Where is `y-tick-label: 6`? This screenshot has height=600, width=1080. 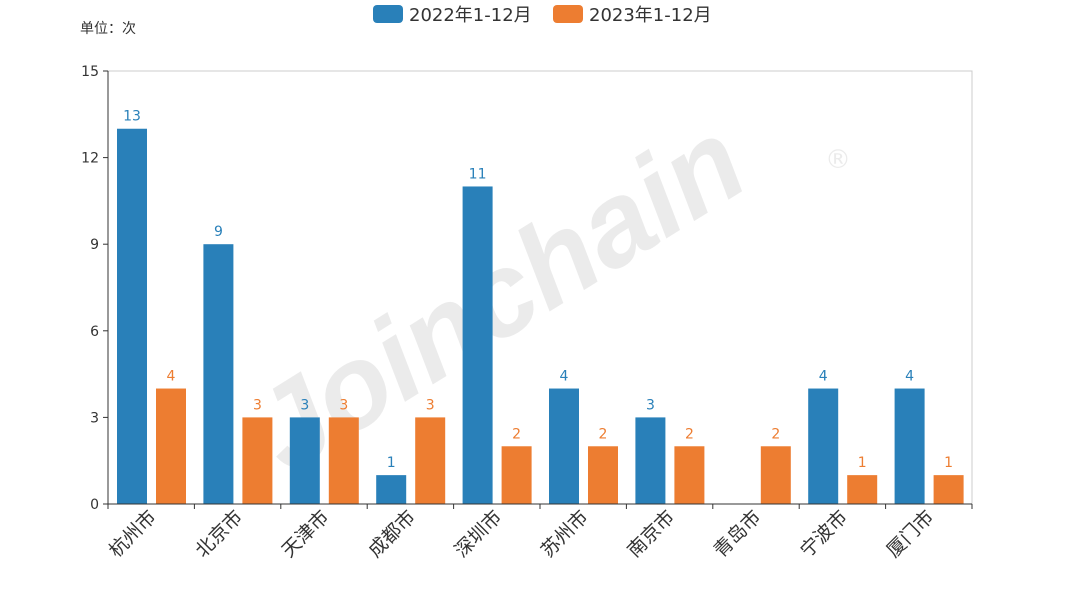 y-tick-label: 6 is located at coordinates (94, 332).